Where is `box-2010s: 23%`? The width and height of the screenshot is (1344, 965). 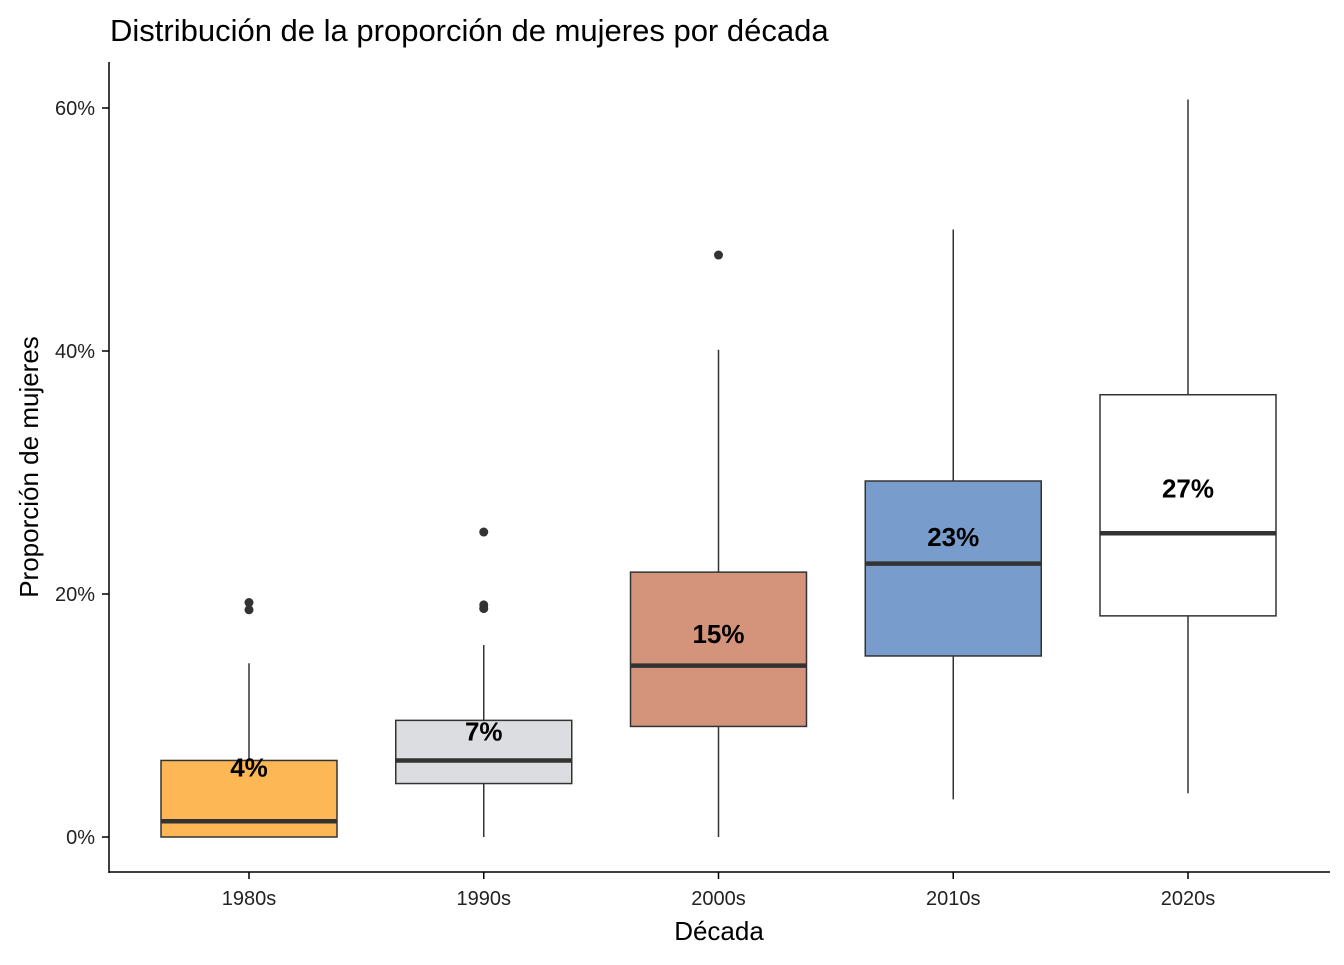
box-2010s: 23% is located at coordinates (953, 514).